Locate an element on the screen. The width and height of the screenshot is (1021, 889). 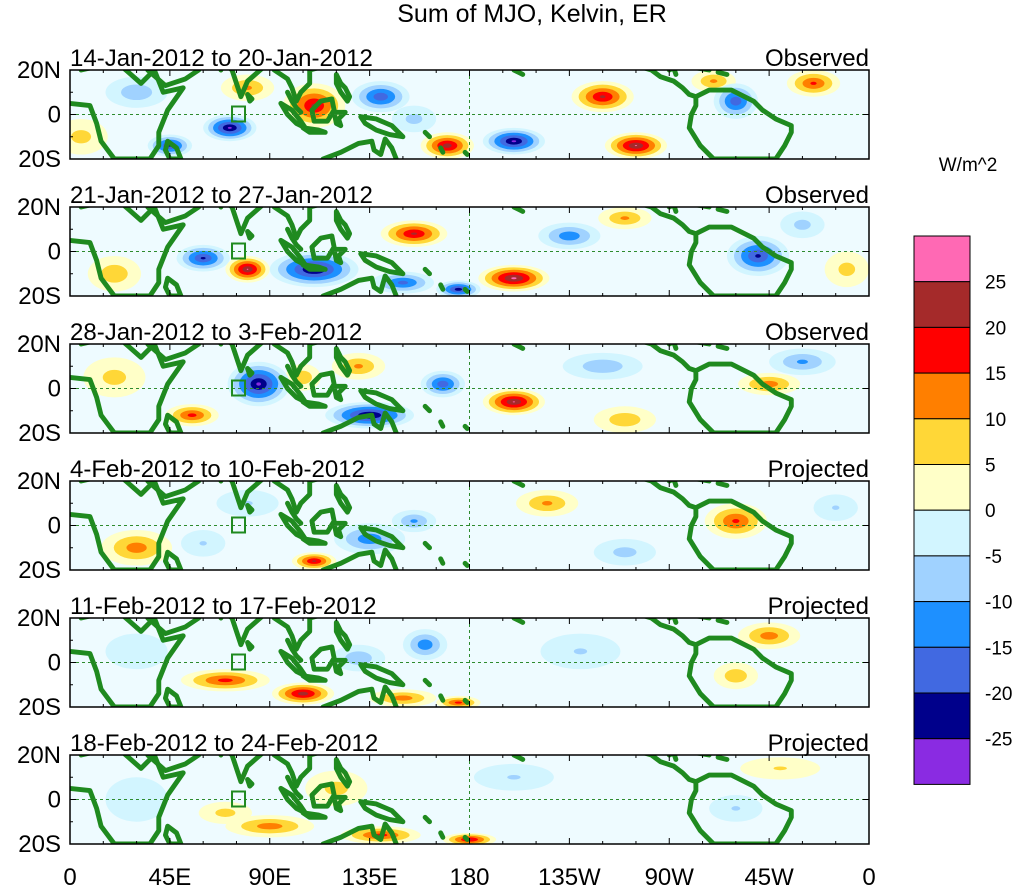
longitude-label: 135W is located at coordinates (569, 876).